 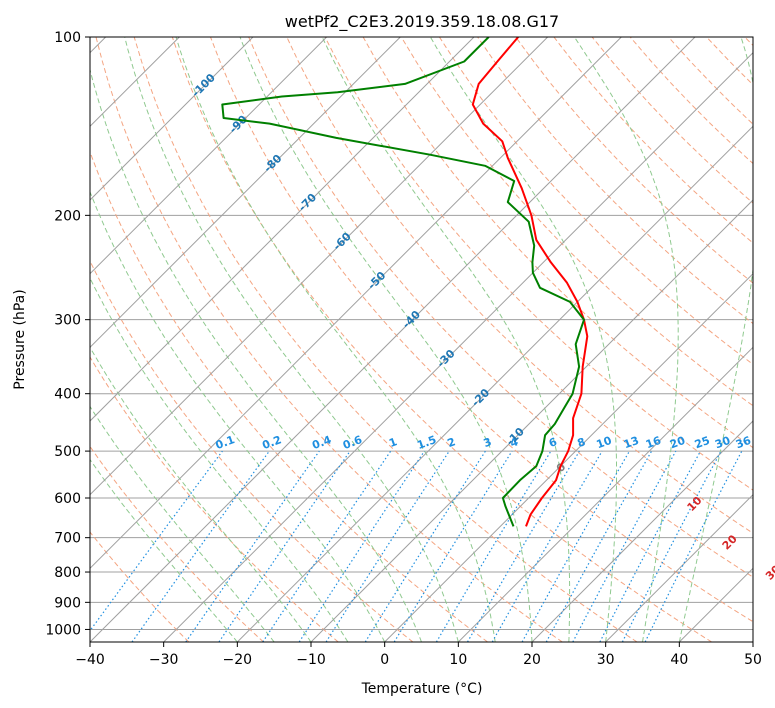 What do you see at coordinates (321, 442) in the screenshot?
I see `mixing-ratio-label: 0.4` at bounding box center [321, 442].